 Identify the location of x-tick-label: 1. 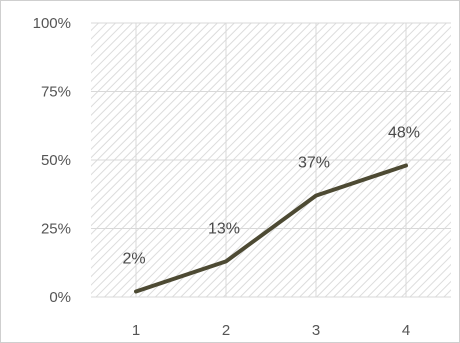
(136, 330).